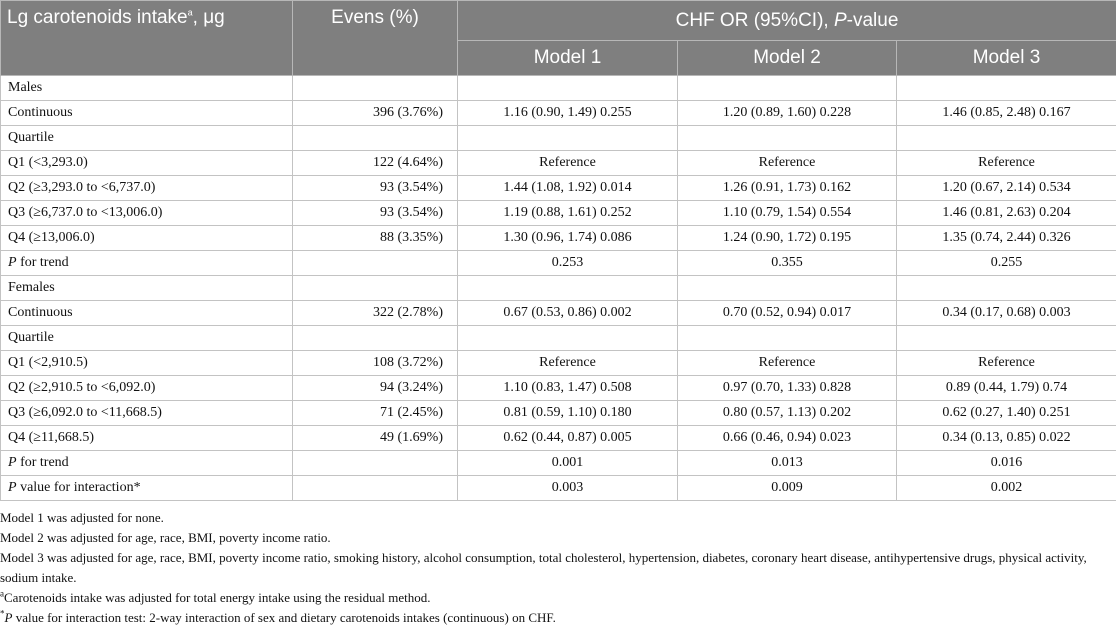 This screenshot has height=628, width=1116. I want to click on row-model-1: 0.62 (0.44, 0.87) 0.005, so click(567, 438).